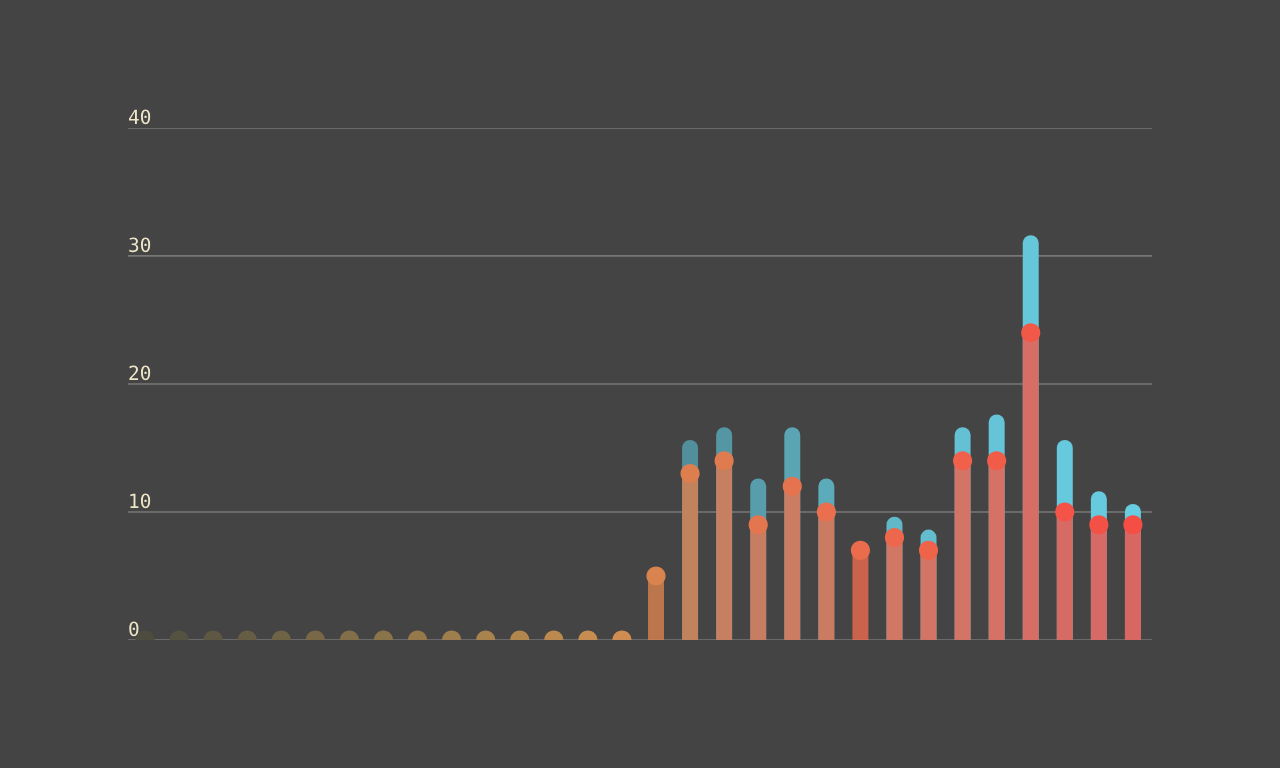  What do you see at coordinates (139, 117) in the screenshot?
I see `y-tick-label: 40` at bounding box center [139, 117].